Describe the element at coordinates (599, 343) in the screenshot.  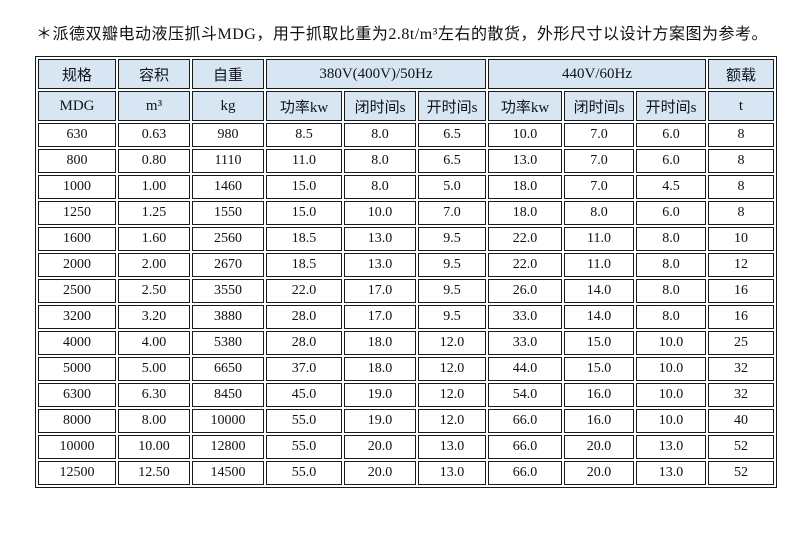
I see `table-cell: 15.0` at that location.